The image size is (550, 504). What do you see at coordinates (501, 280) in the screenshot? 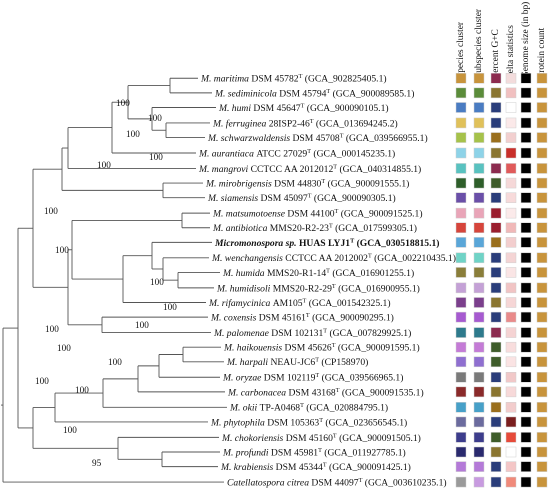
I see `trait-matrix` at bounding box center [501, 280].